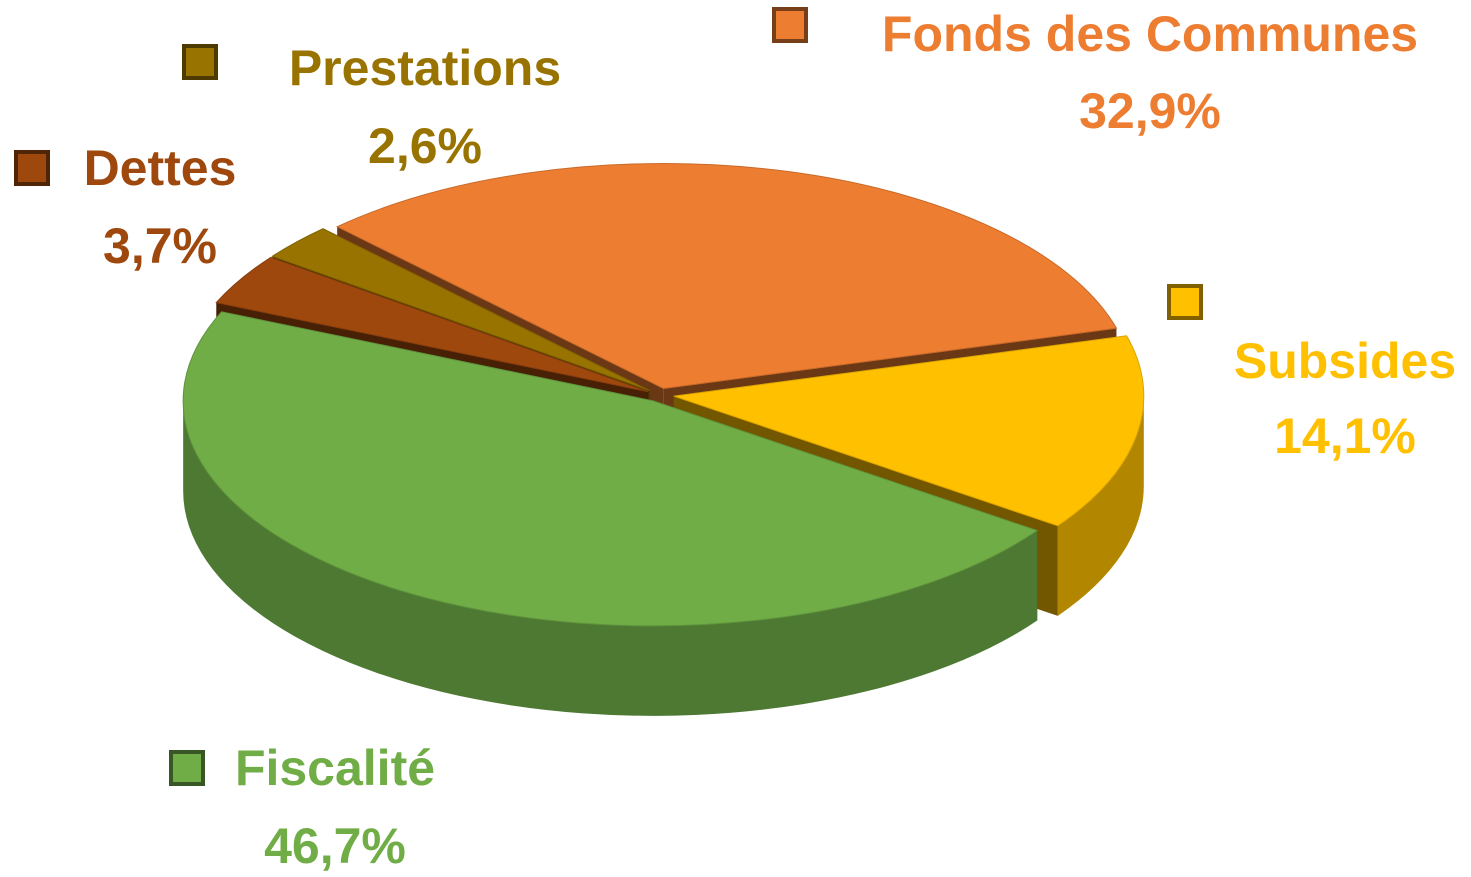 The width and height of the screenshot is (1471, 877). I want to click on category-label: Prestations, so click(425, 68).